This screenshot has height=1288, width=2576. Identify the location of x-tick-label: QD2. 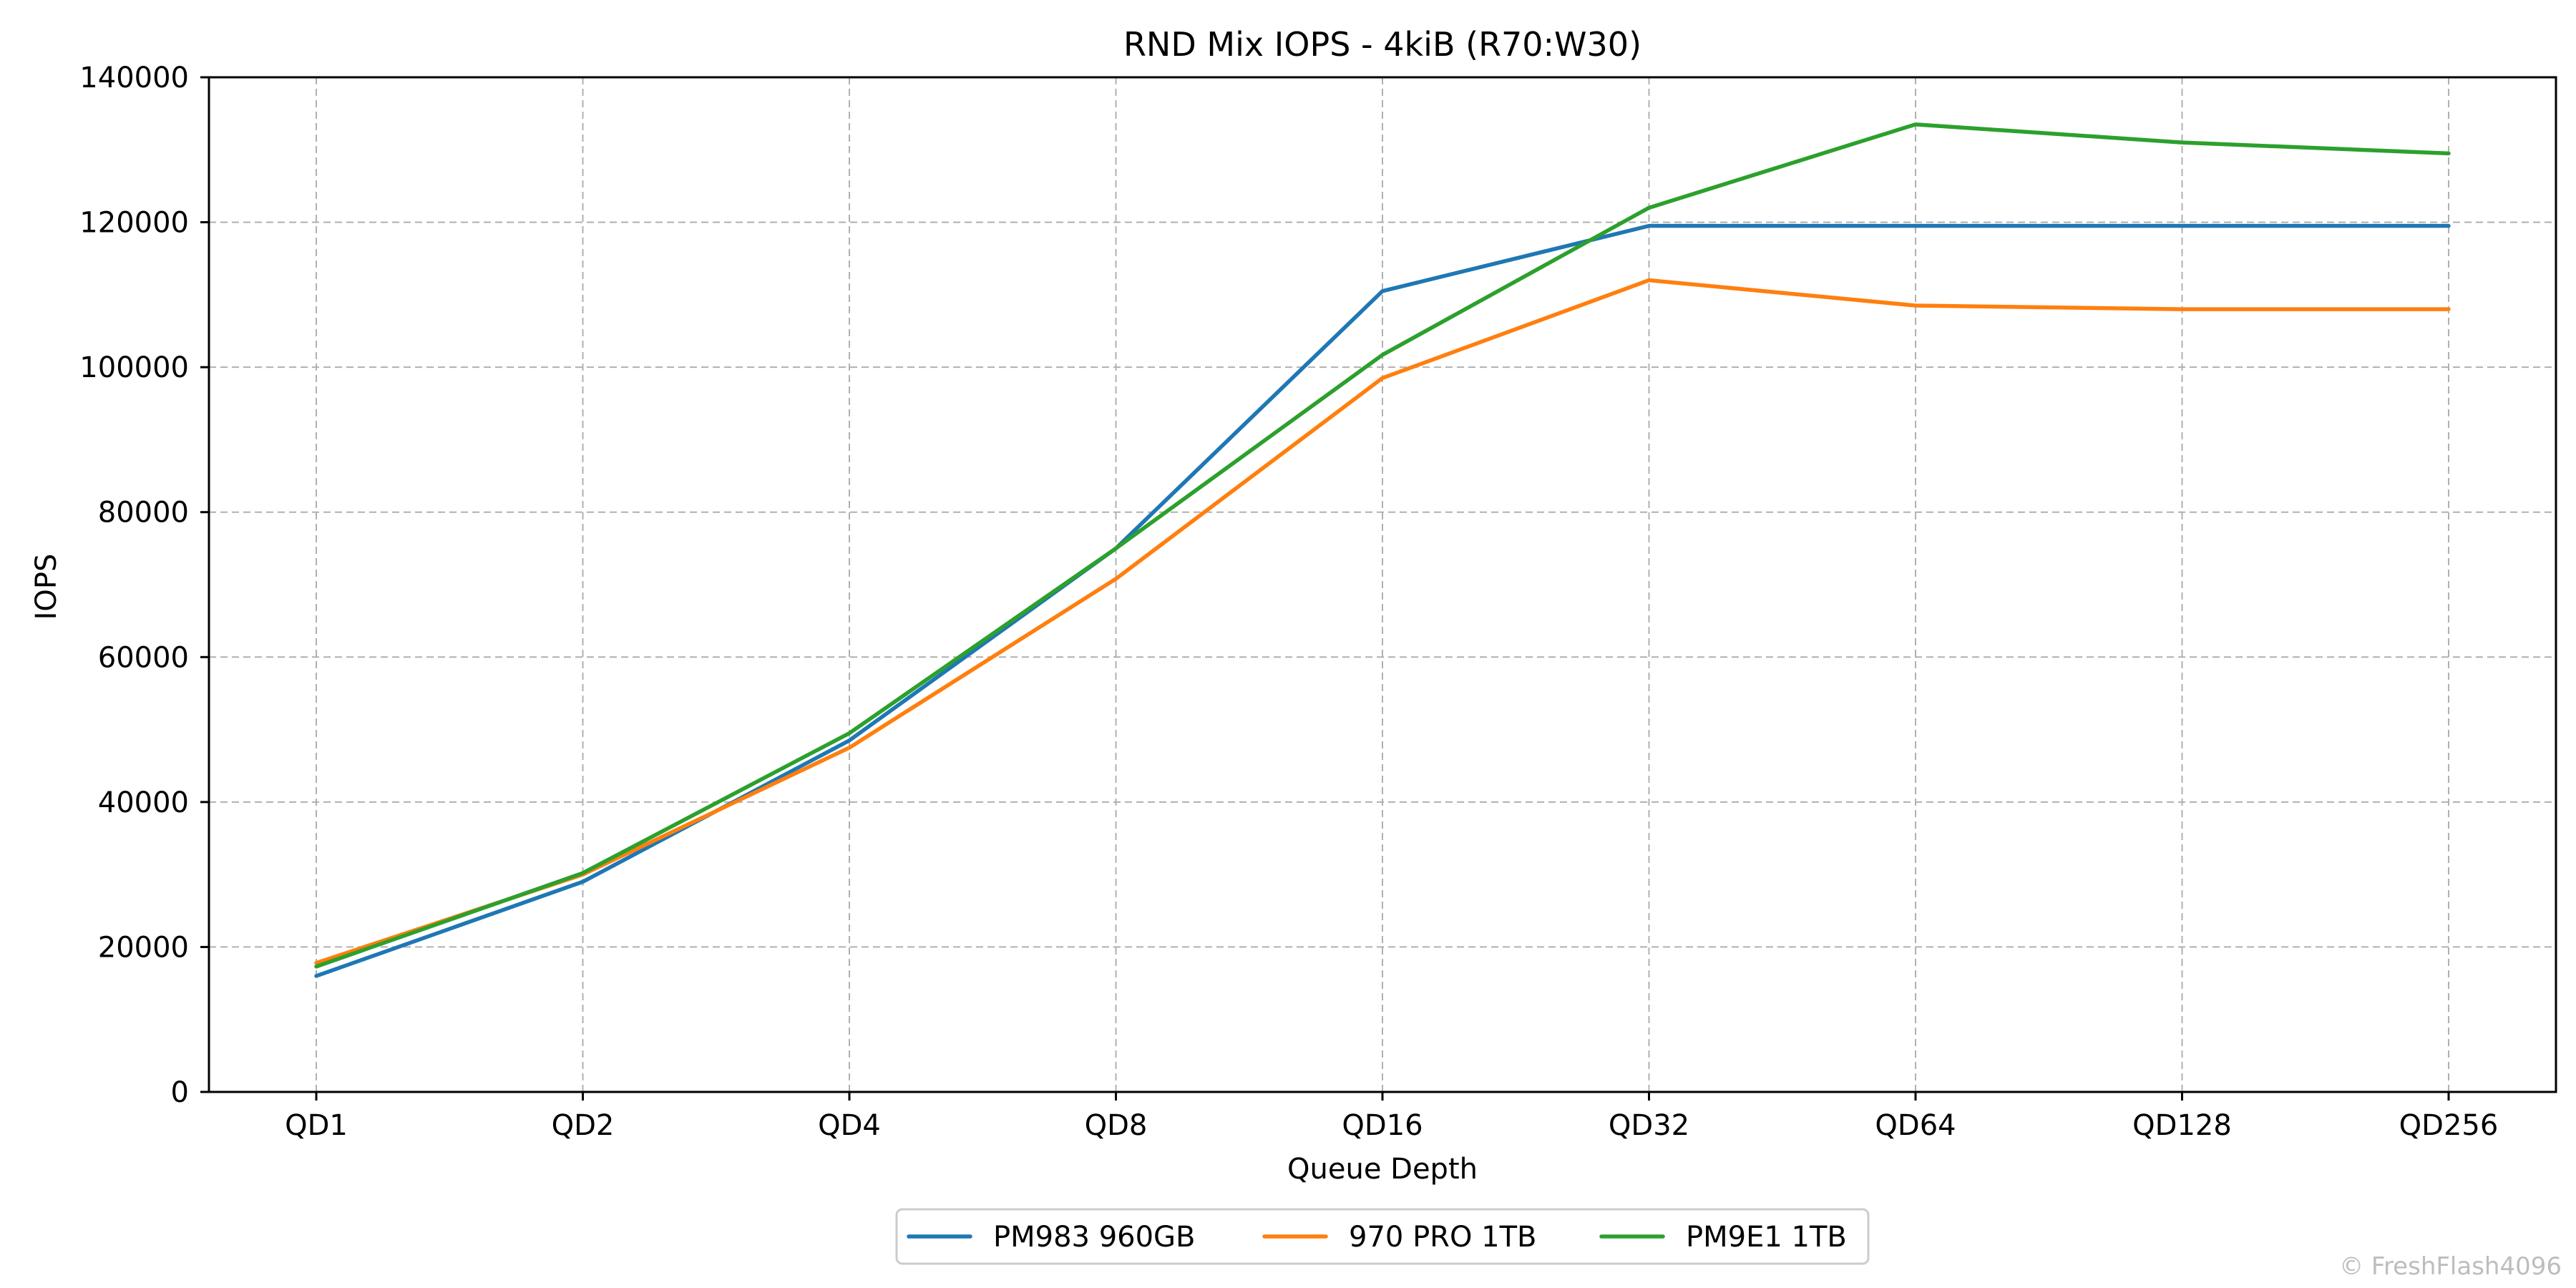
(583, 1125).